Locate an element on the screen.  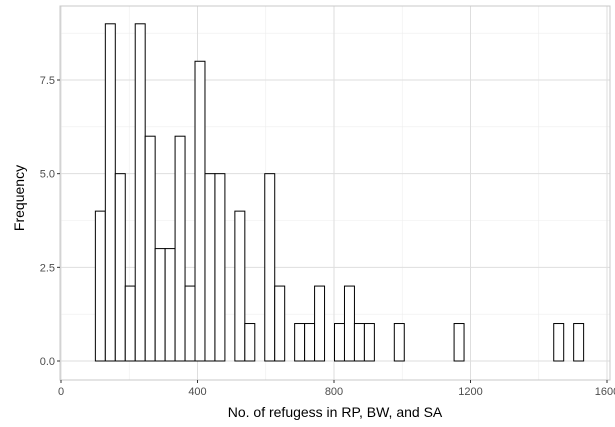
y-tick-label: 0.0 is located at coordinates (47, 362).